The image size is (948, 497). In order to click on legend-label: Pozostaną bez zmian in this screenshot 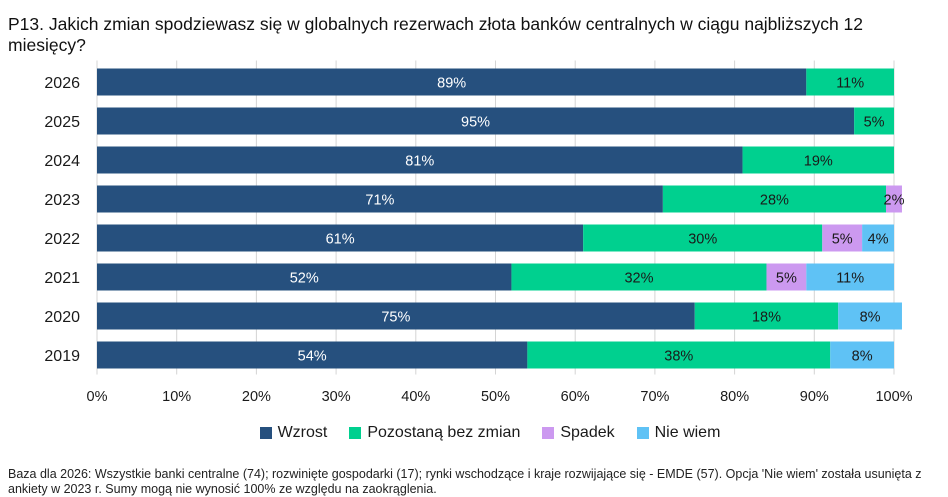, I will do `click(444, 432)`.